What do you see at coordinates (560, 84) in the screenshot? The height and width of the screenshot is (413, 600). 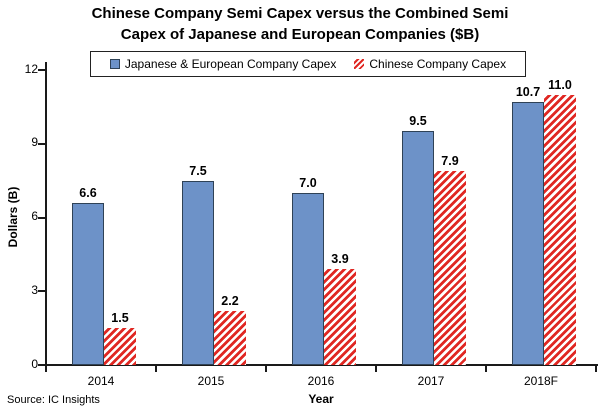 I see `value-label-chinese-2018F: 11.0` at bounding box center [560, 84].